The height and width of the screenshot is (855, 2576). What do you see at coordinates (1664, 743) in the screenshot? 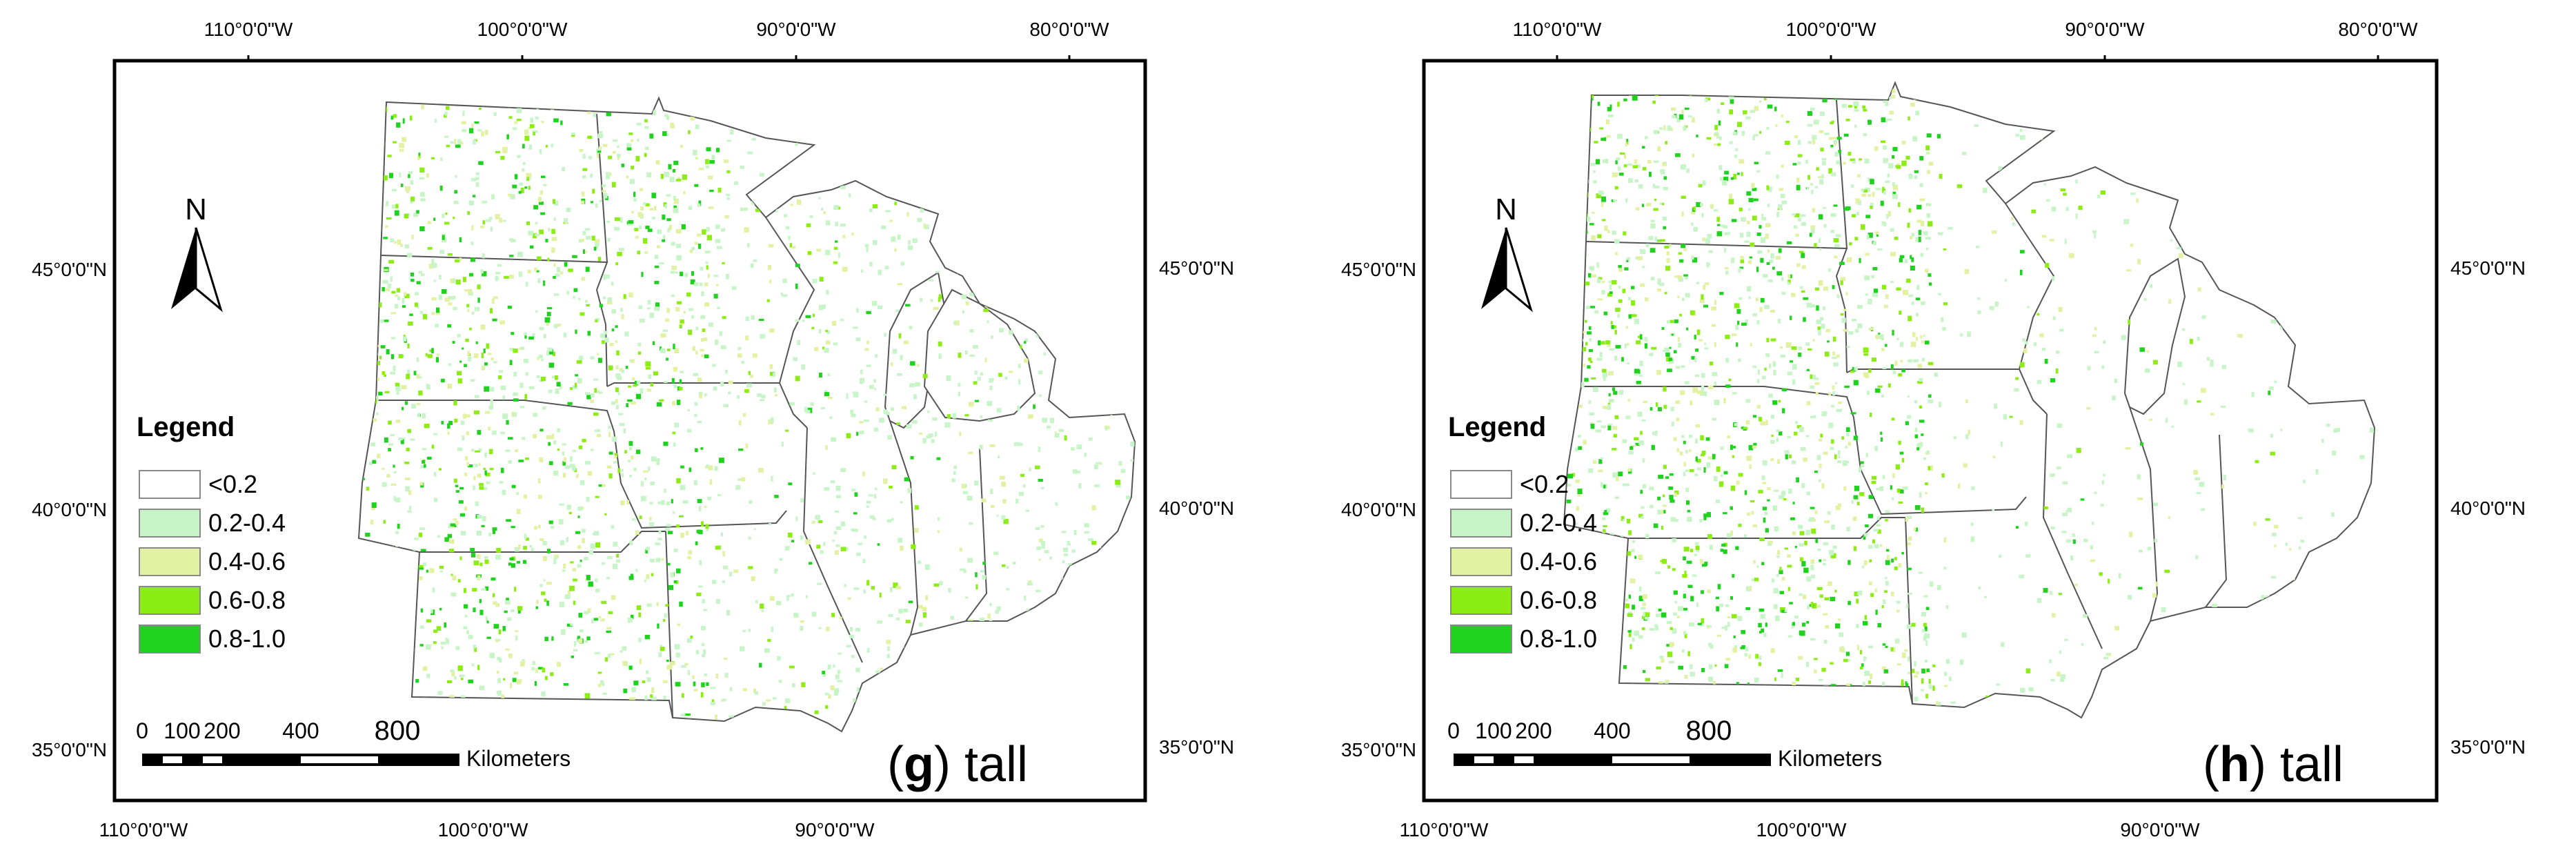
I see `scale-bar: 0 100 200 400 800 Kilometers` at bounding box center [1664, 743].